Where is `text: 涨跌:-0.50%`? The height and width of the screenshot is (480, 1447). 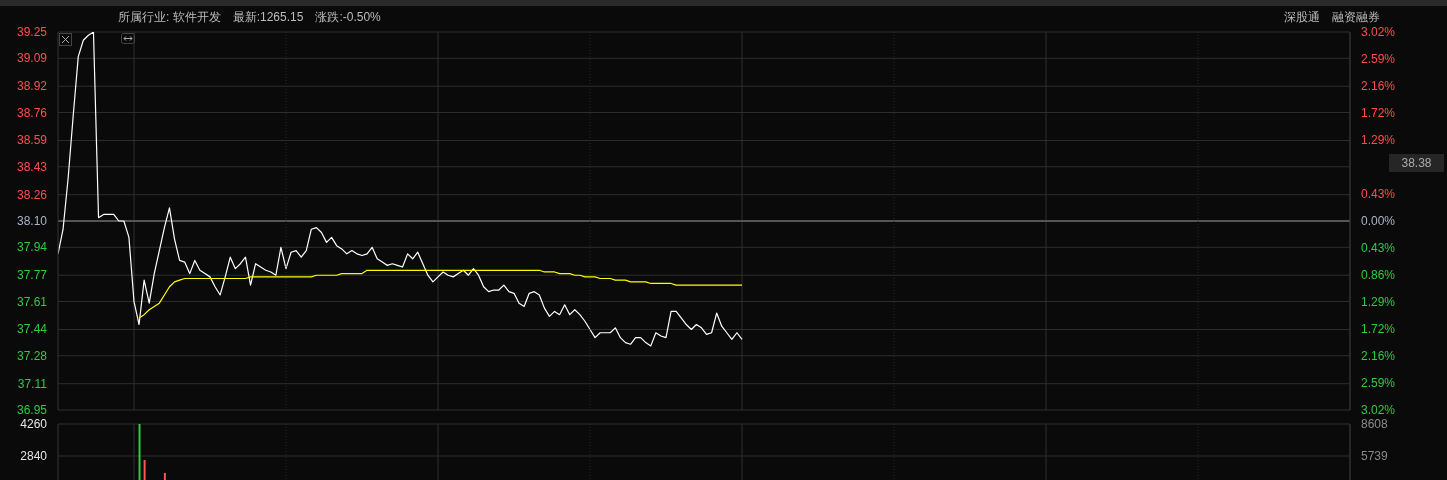 text: 涨跌:-0.50% is located at coordinates (348, 17).